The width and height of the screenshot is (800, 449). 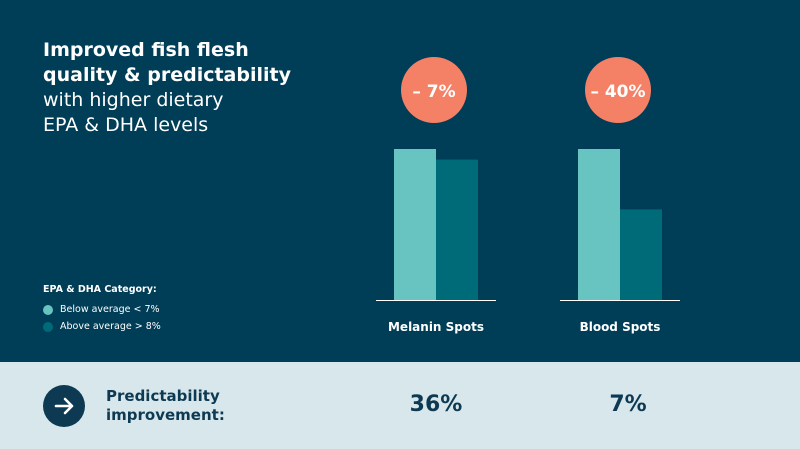 I want to click on predictability-label-line2: improvement:, so click(x=165, y=415).